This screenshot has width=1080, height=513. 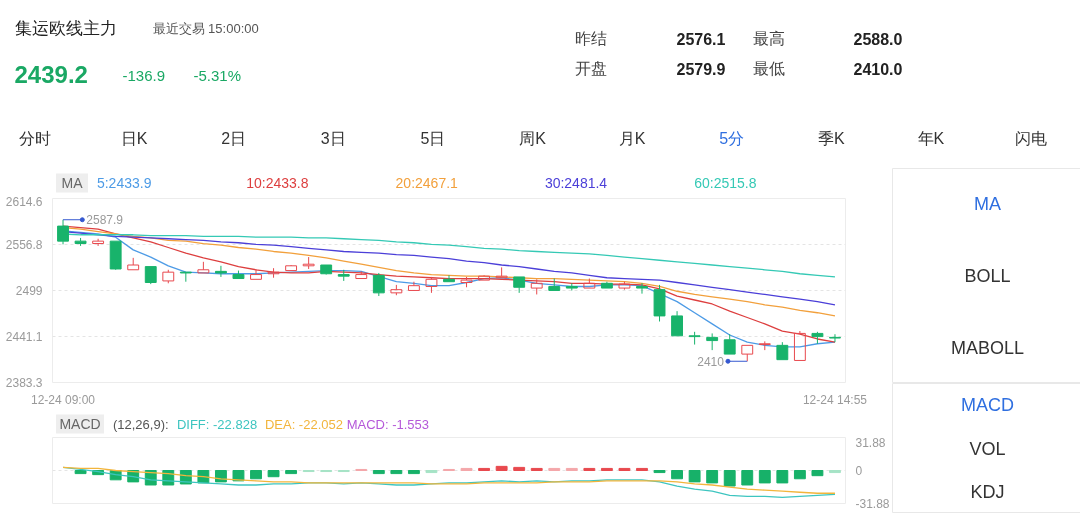 I want to click on text: 闪电, so click(x=1030, y=138).